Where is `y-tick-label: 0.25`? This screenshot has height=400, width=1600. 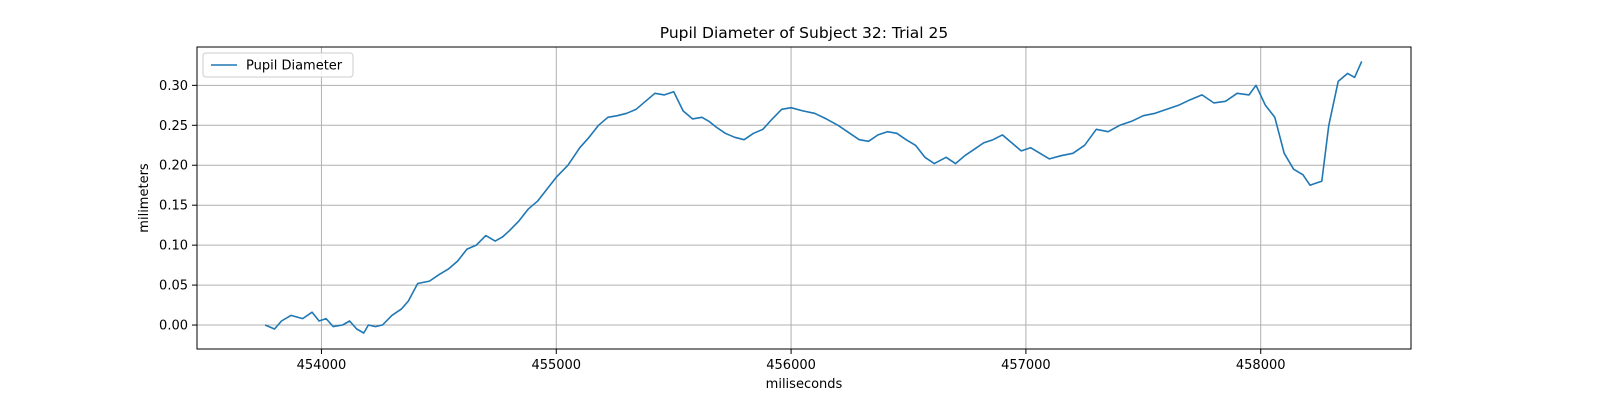
y-tick-label: 0.25 is located at coordinates (173, 126).